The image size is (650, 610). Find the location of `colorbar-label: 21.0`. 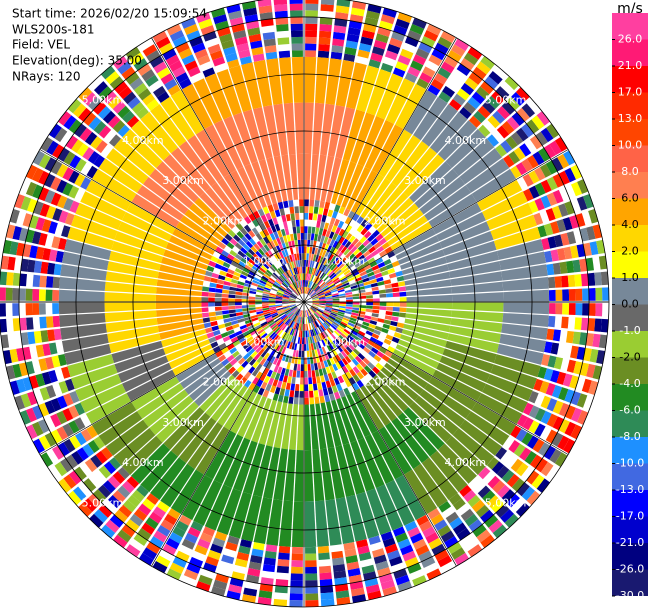

colorbar-label: 21.0 is located at coordinates (630, 65).